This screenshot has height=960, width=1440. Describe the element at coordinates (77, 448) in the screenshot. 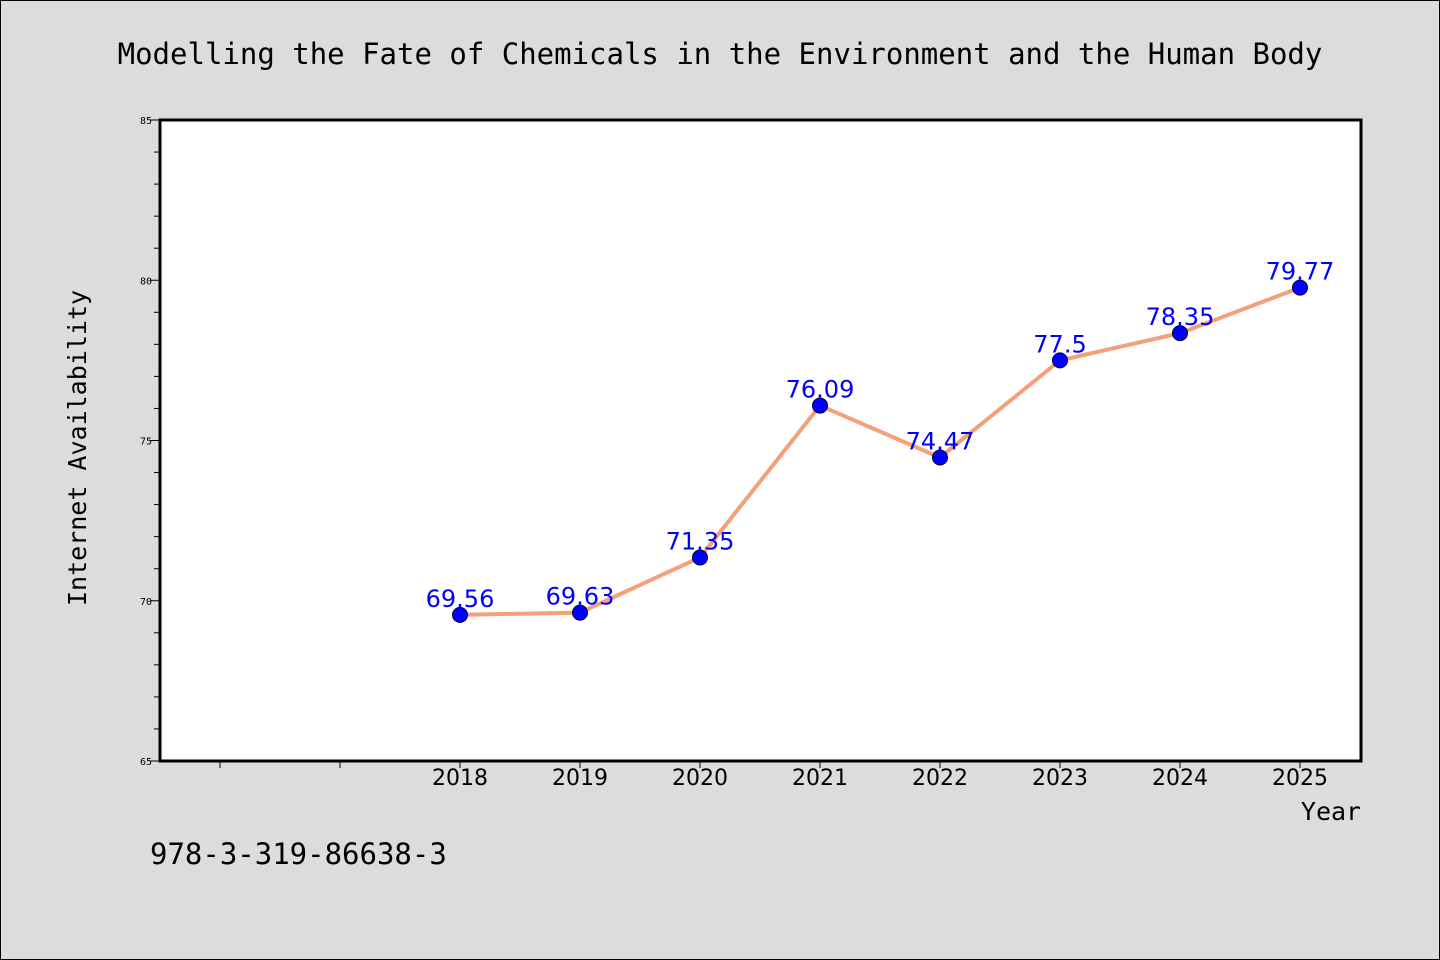

I see `y-axis-label: Internet Availability` at that location.